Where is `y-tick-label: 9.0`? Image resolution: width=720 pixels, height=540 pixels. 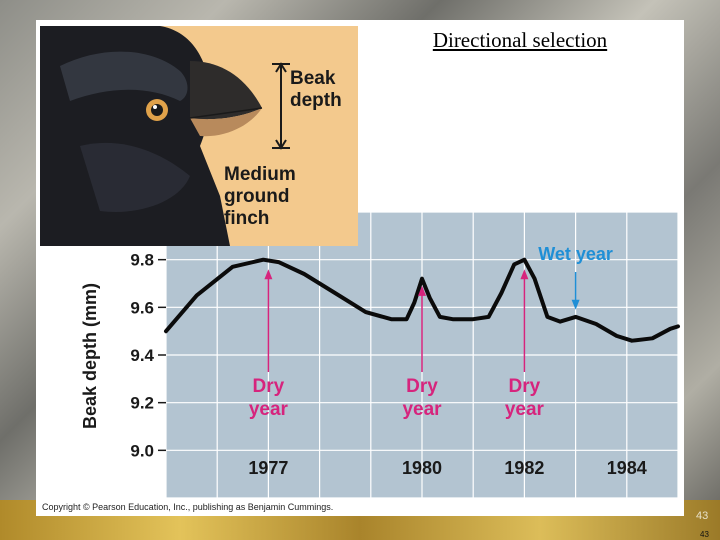 y-tick-label: 9.0 is located at coordinates (142, 450).